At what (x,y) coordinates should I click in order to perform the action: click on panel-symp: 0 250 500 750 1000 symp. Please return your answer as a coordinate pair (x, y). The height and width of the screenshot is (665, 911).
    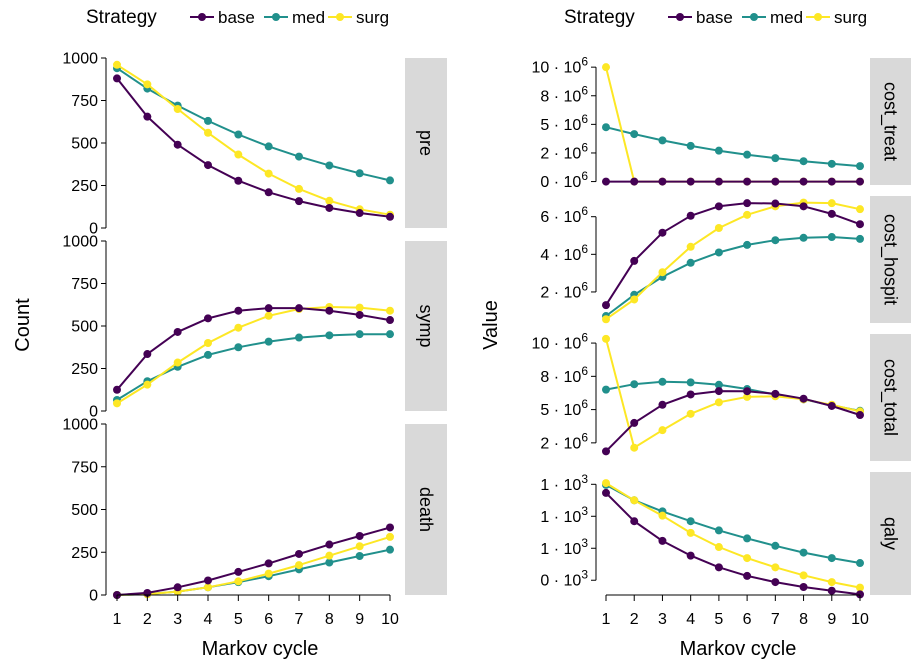
    Looking at the image, I should click on (254, 327).